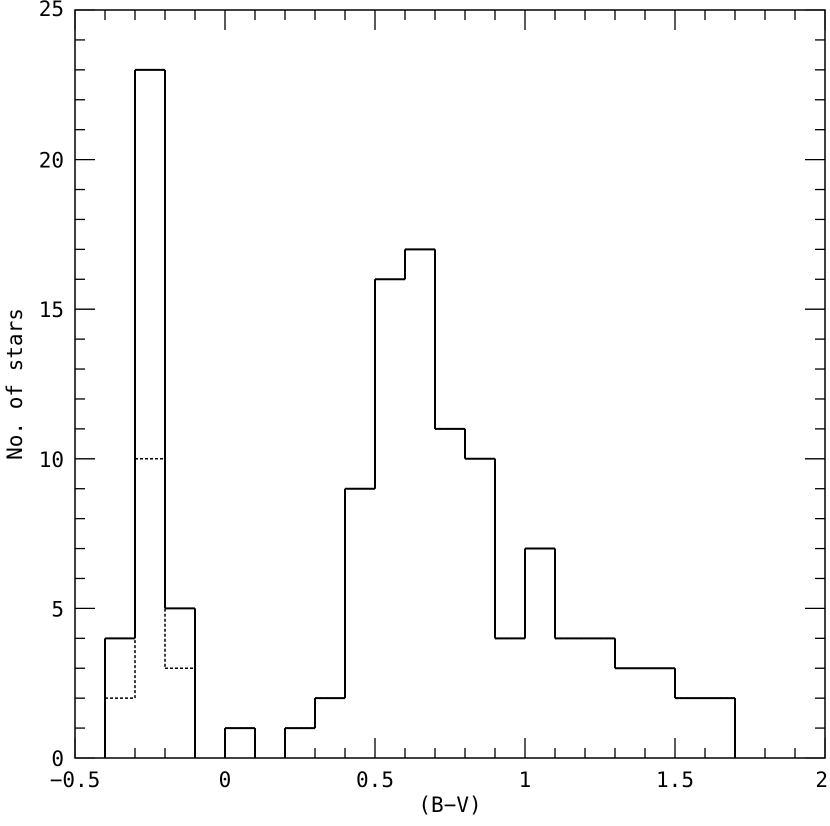 This screenshot has height=826, width=830. What do you see at coordinates (51, 310) in the screenshot?
I see `y-tick-label: 15` at bounding box center [51, 310].